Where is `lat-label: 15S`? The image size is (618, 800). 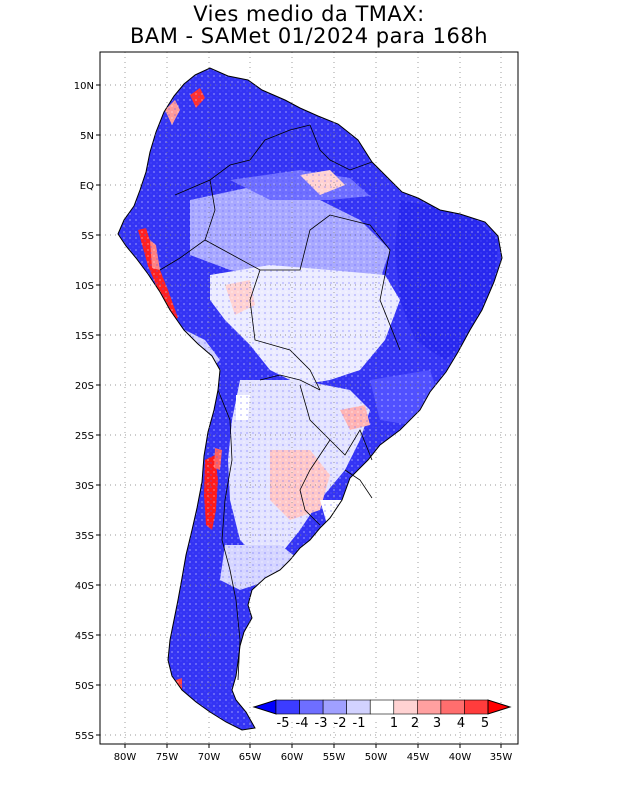 lat-label: 15S is located at coordinates (84, 336).